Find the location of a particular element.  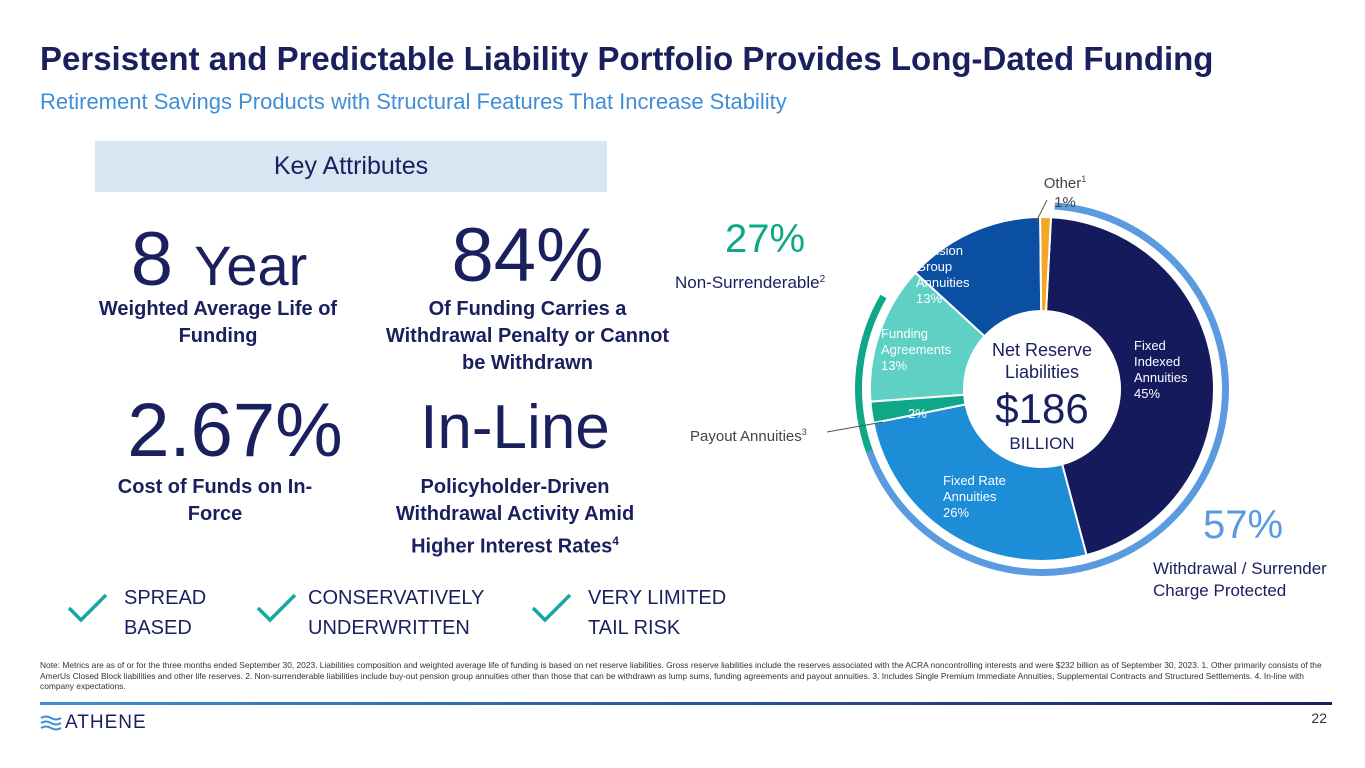

athene-logo-text: ATHENE is located at coordinates (106, 722).